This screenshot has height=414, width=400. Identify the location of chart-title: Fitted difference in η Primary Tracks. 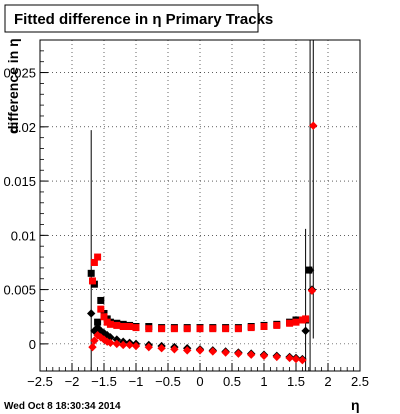
(143, 19).